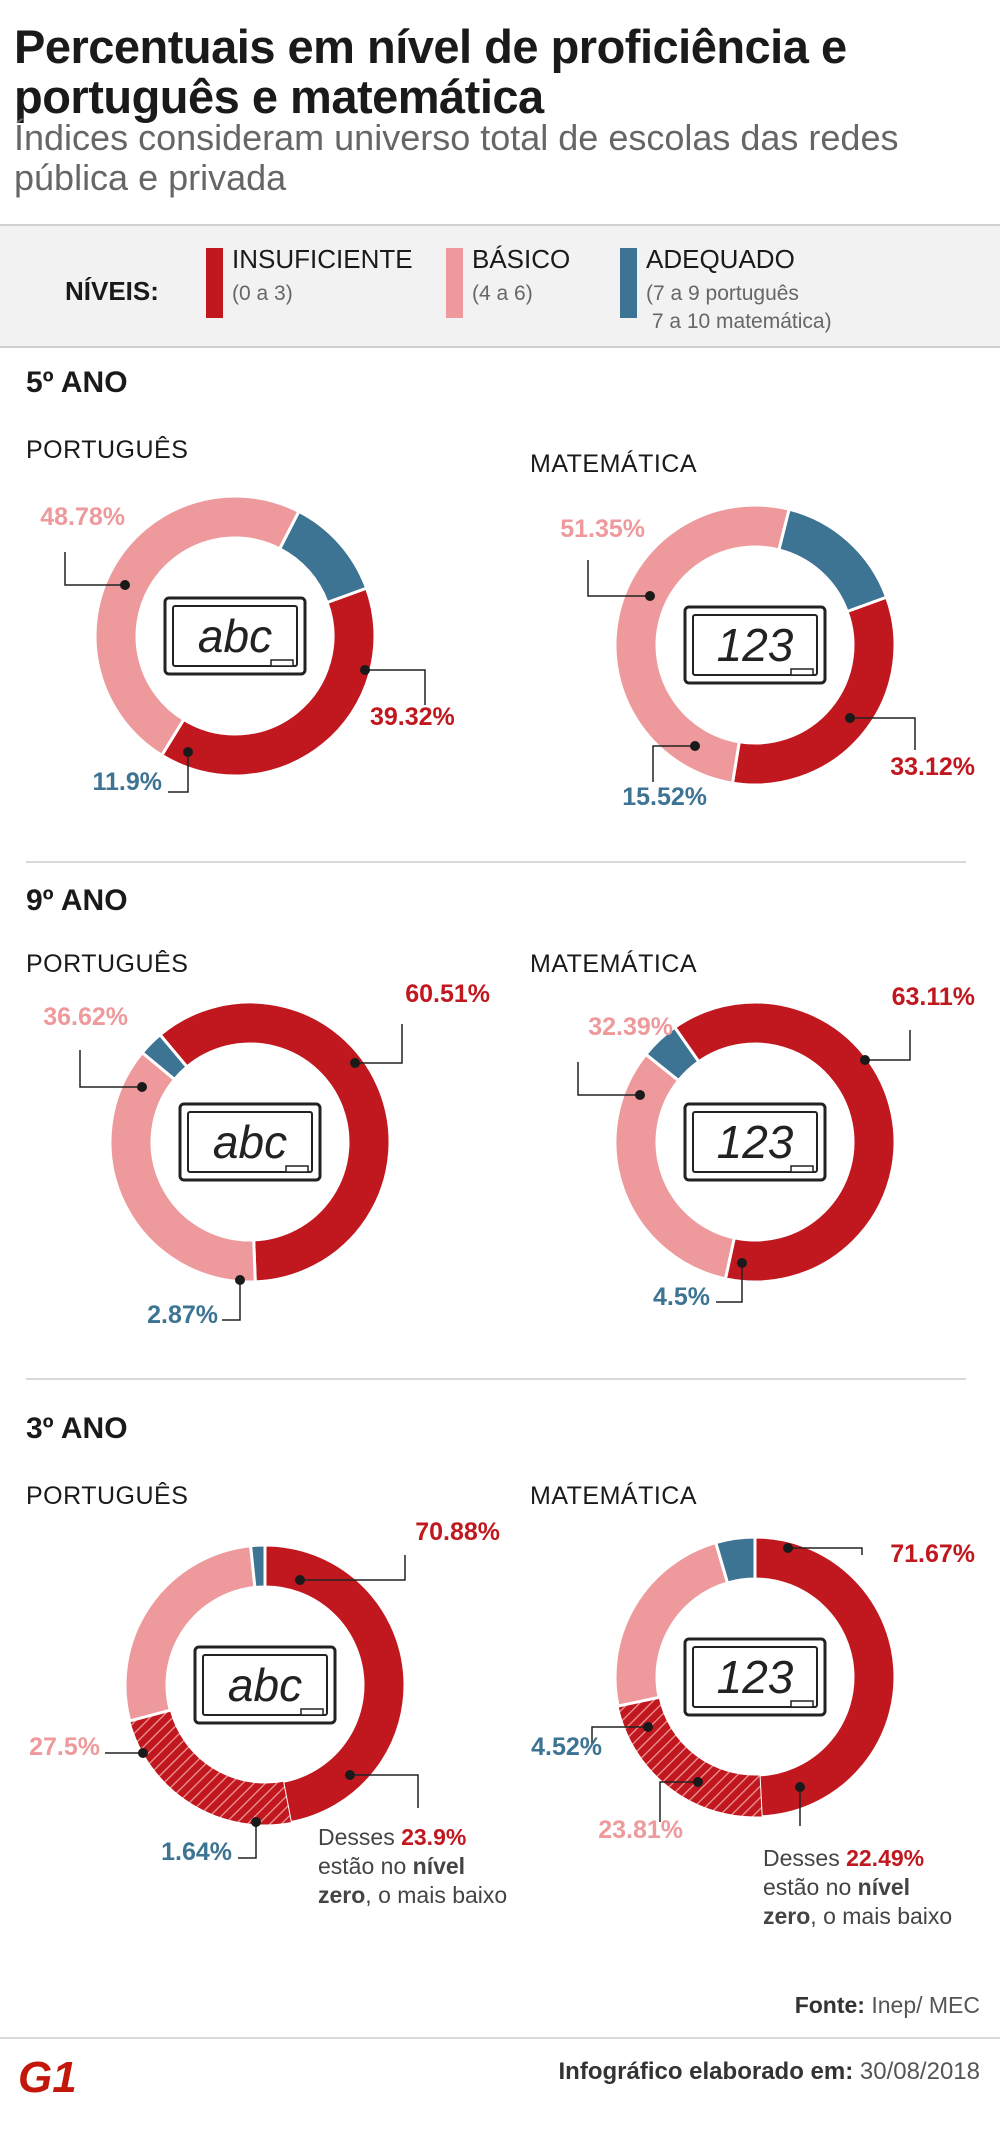  What do you see at coordinates (628, 283) in the screenshot?
I see `legend-swatch-adequado` at bounding box center [628, 283].